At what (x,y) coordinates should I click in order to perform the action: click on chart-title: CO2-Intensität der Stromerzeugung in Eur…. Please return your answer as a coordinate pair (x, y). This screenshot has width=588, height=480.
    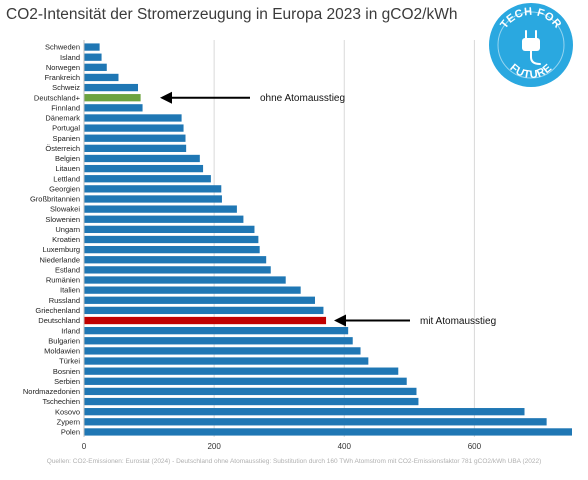
    Looking at the image, I should click on (232, 14).